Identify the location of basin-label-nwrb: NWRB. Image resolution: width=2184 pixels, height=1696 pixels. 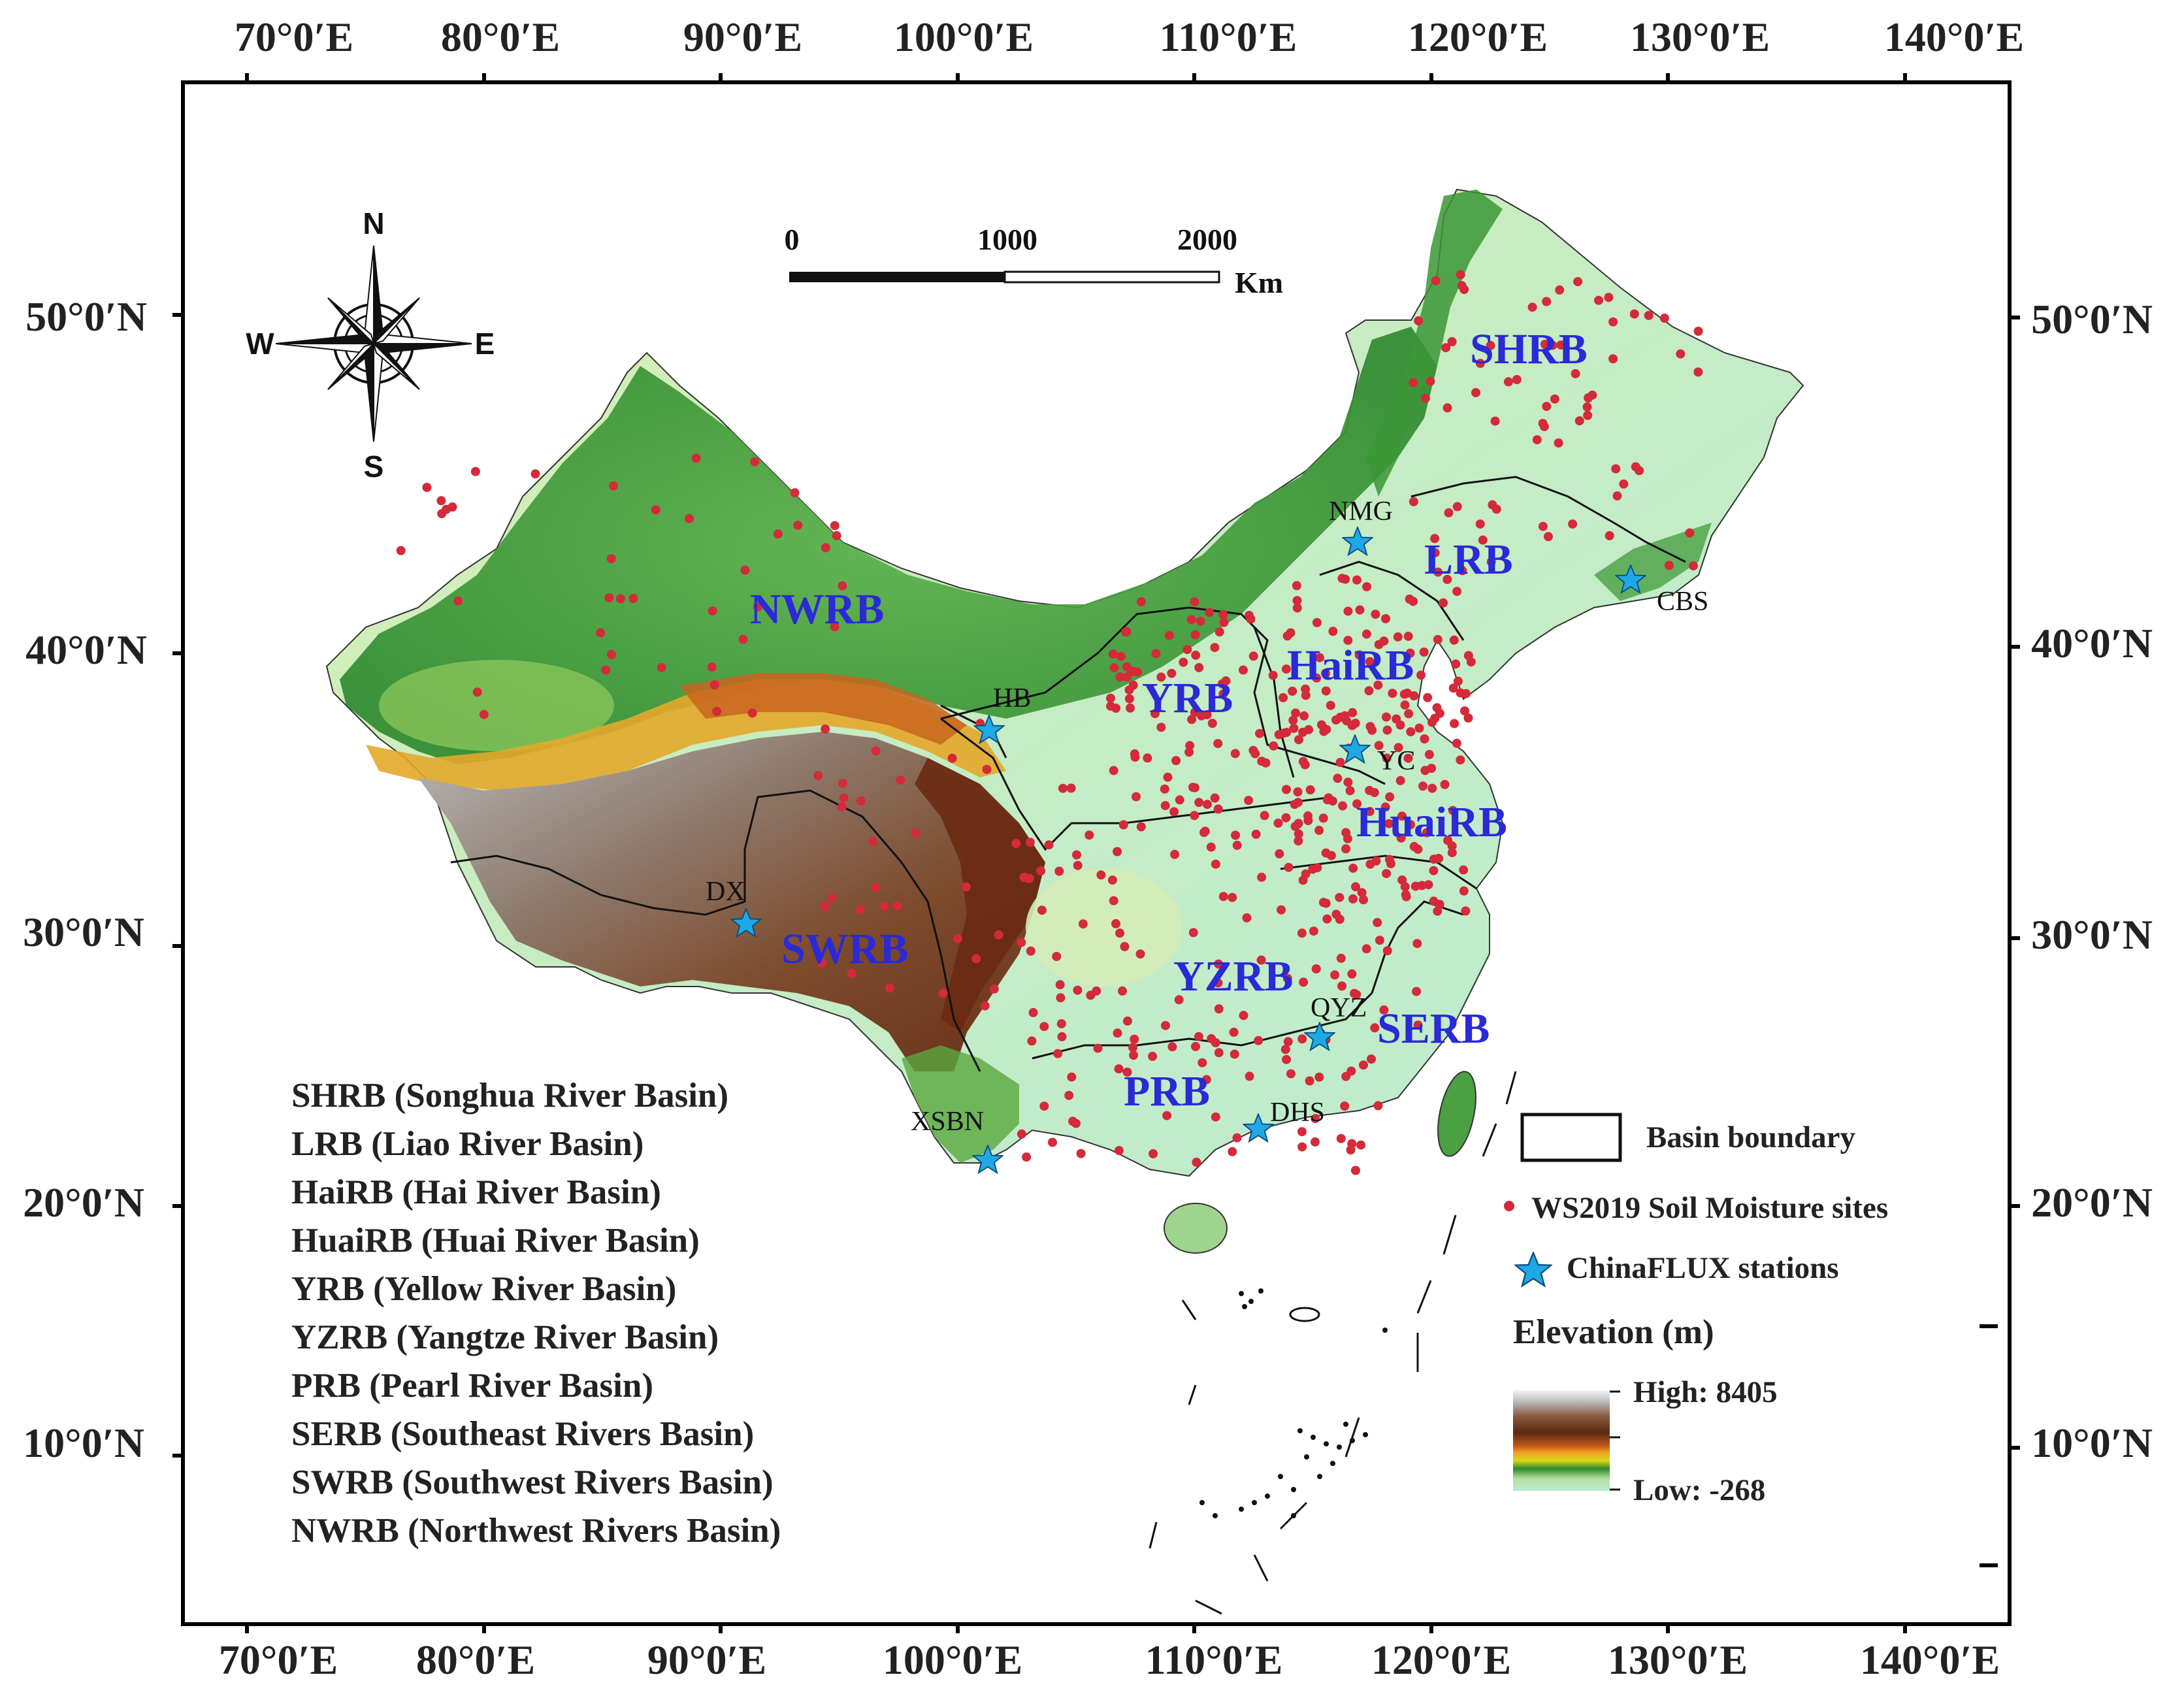
(817, 609).